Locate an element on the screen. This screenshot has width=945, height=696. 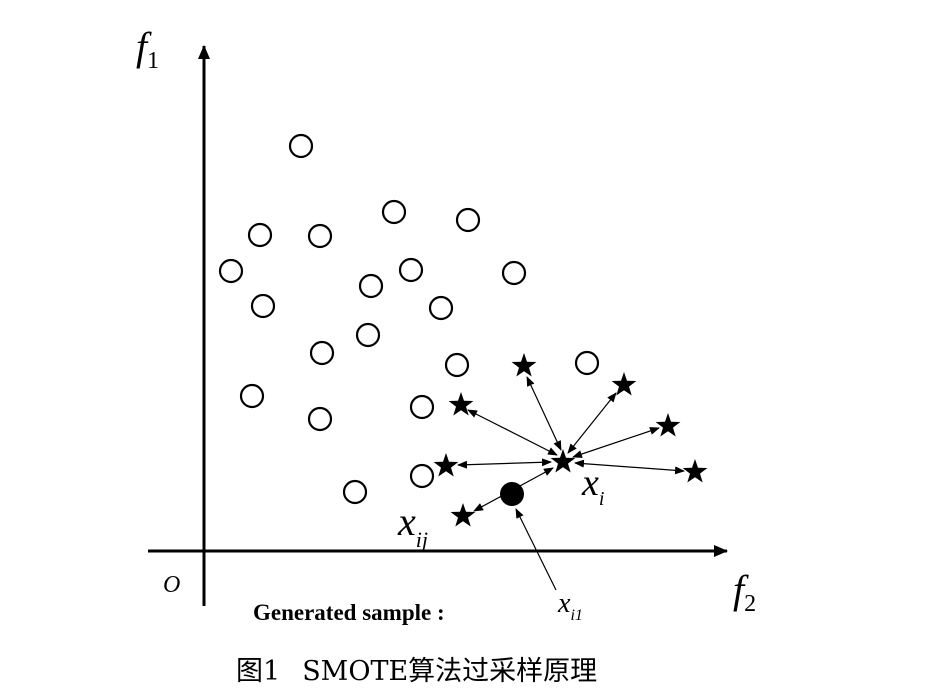
star-xi is located at coordinates (563, 461).